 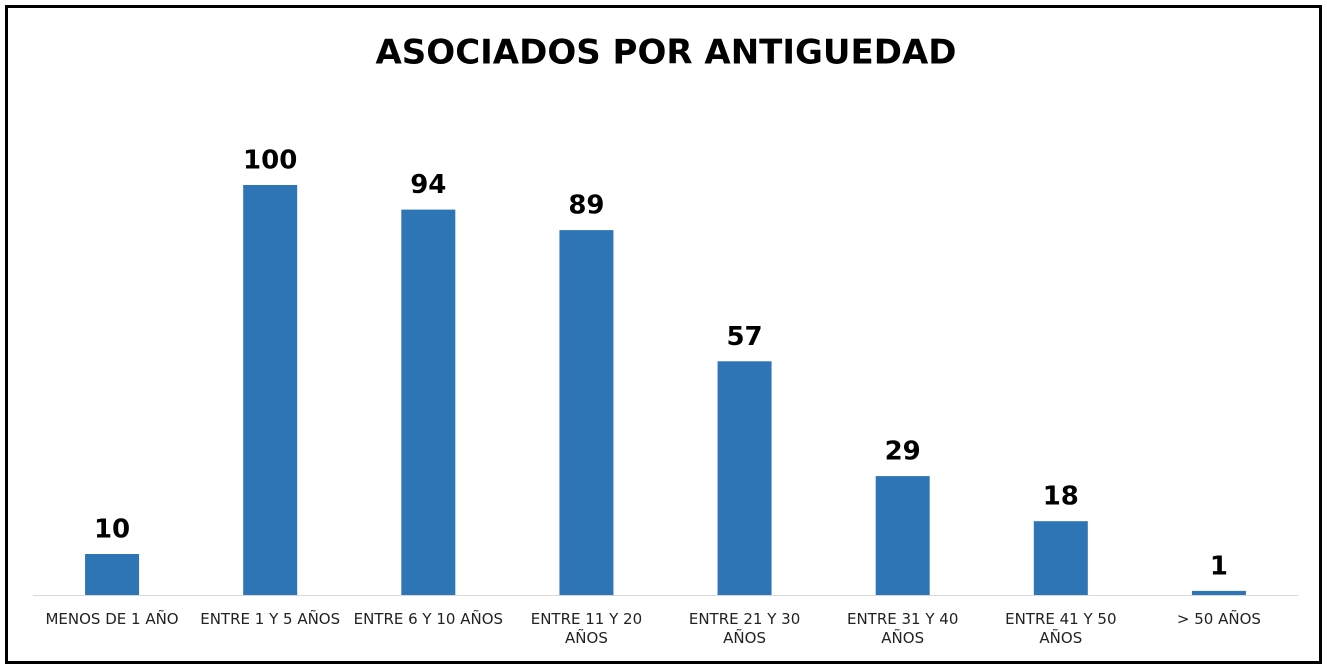 What do you see at coordinates (744, 337) in the screenshot?
I see `data-label: 57` at bounding box center [744, 337].